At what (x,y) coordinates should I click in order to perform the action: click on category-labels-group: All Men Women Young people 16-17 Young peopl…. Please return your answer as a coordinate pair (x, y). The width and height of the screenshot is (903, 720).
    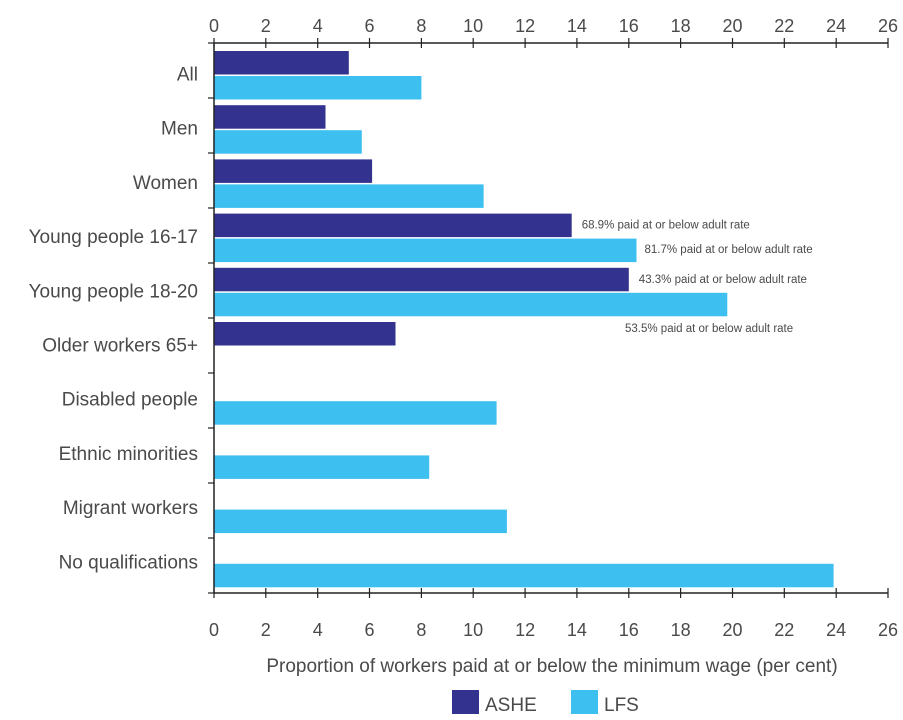
    Looking at the image, I should click on (113, 319).